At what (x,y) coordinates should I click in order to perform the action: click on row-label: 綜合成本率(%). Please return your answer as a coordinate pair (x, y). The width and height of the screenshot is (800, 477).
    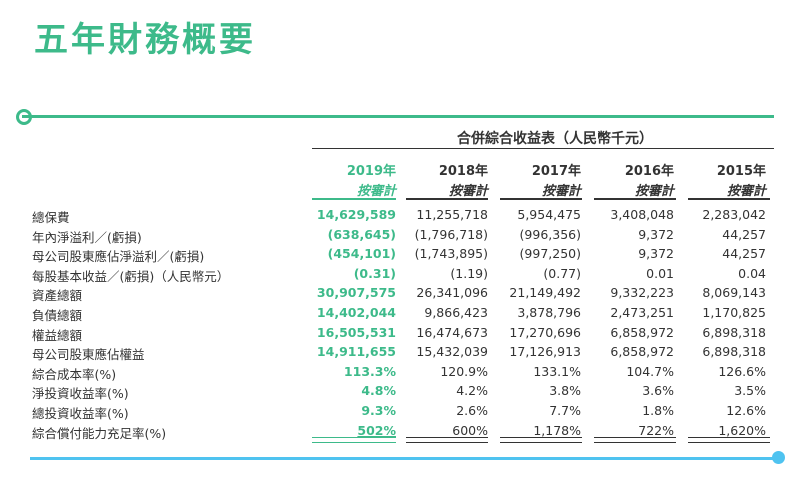
    Looking at the image, I should click on (74, 374).